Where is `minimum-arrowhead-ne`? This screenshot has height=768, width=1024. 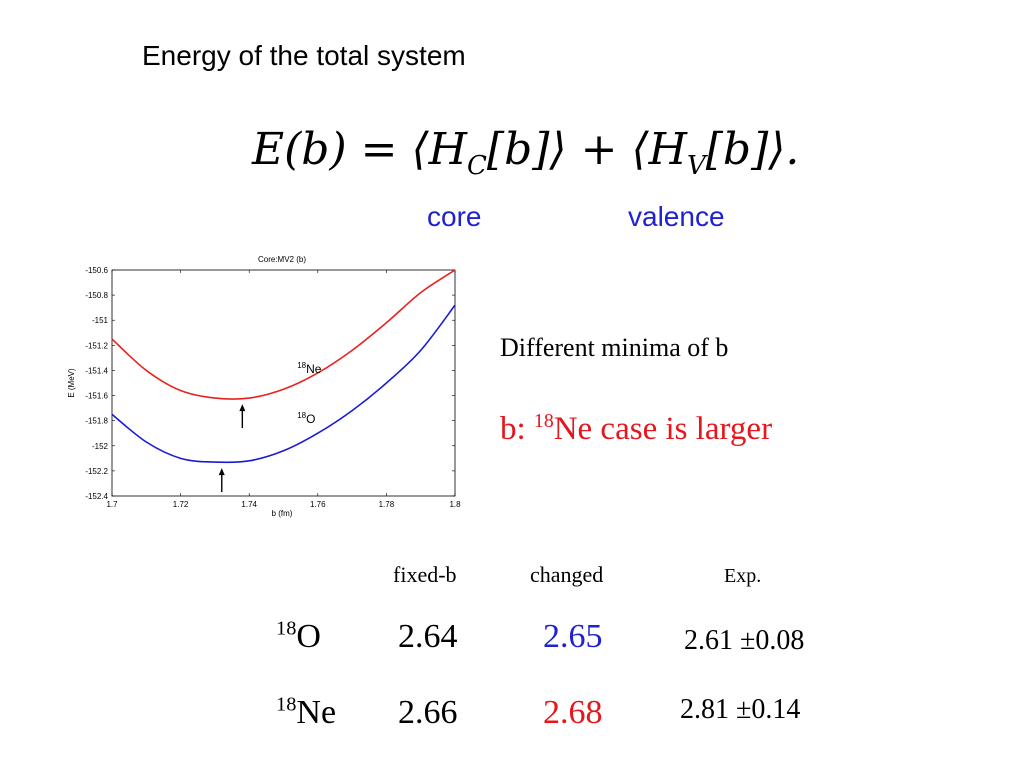 minimum-arrowhead-ne is located at coordinates (242, 408).